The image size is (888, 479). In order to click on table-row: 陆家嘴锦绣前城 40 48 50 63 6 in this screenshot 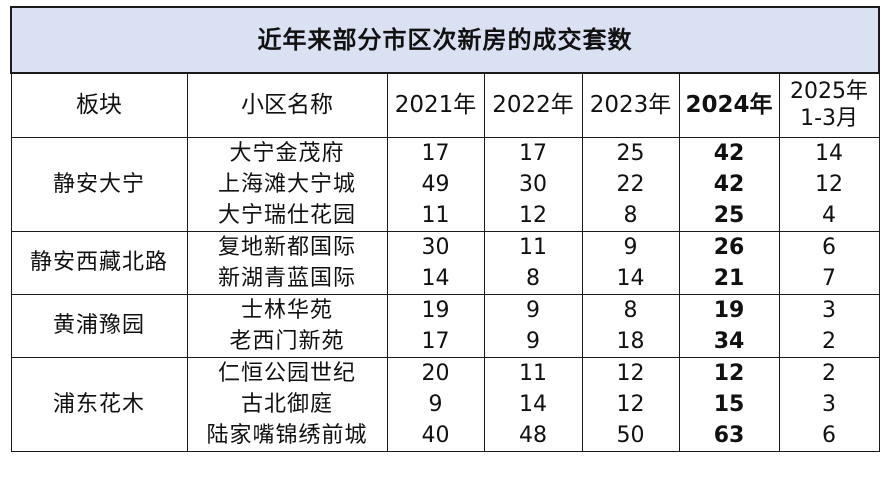, I will do `click(445, 436)`.